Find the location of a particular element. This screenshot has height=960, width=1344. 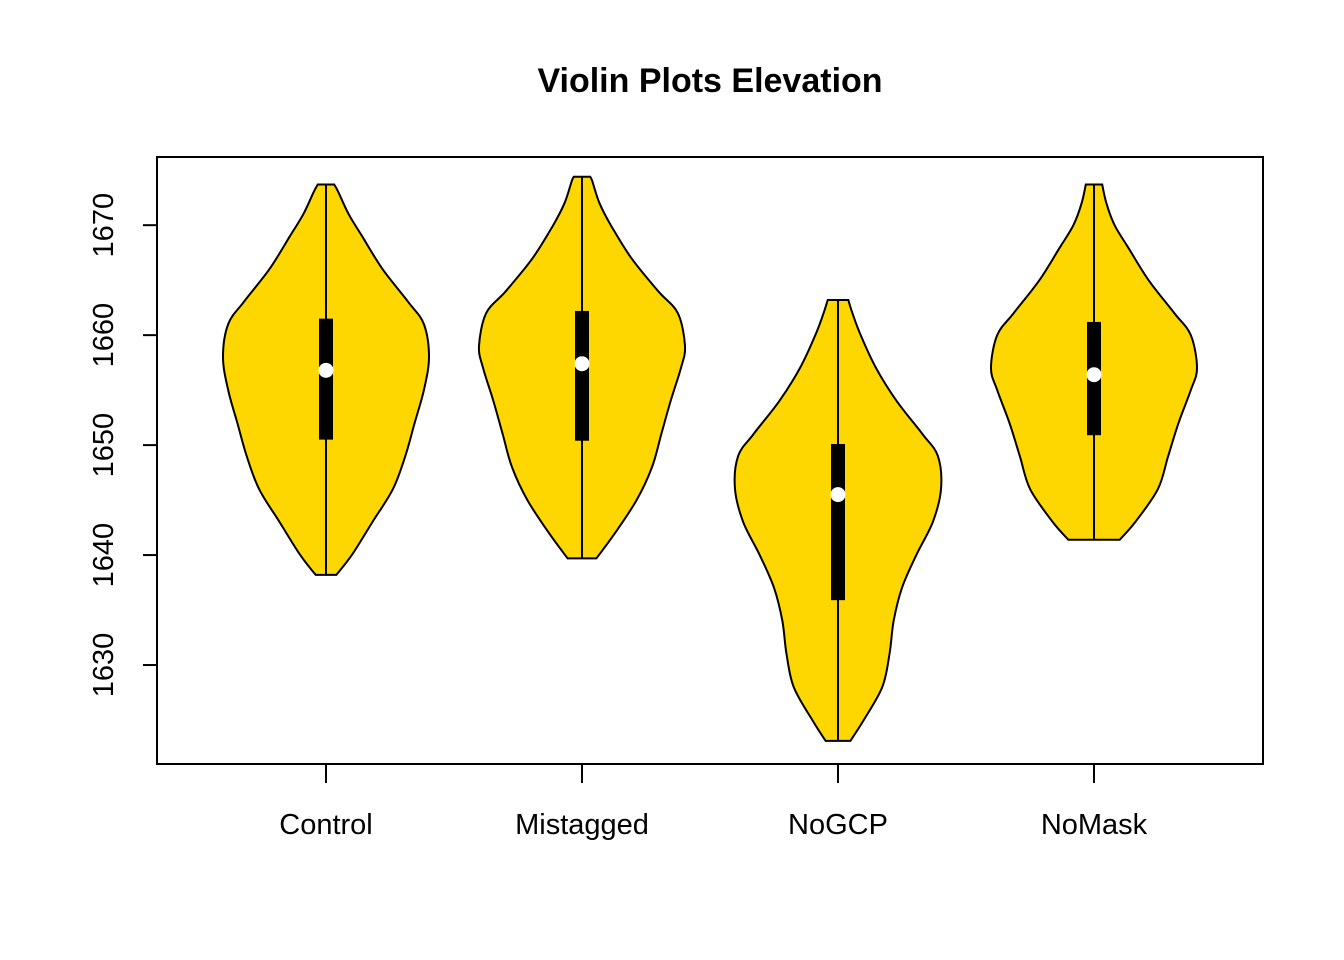

violin-mistagged is located at coordinates (582, 367).